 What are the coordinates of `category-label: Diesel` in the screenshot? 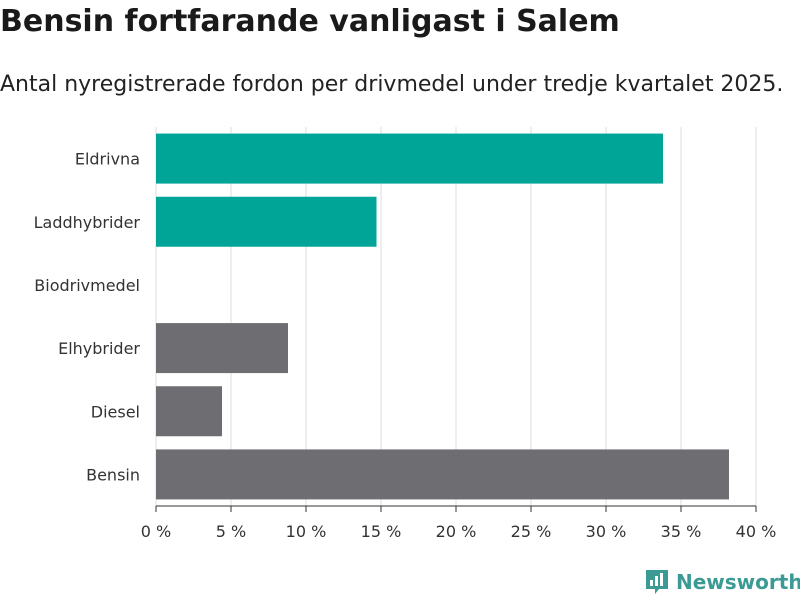 It's located at (115, 411).